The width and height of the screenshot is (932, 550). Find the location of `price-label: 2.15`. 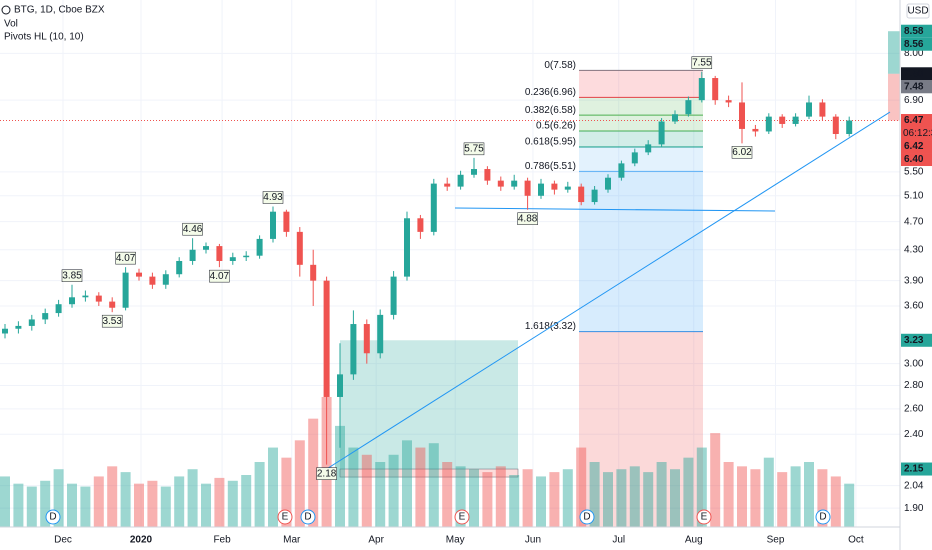

price-label: 2.15 is located at coordinates (914, 469).